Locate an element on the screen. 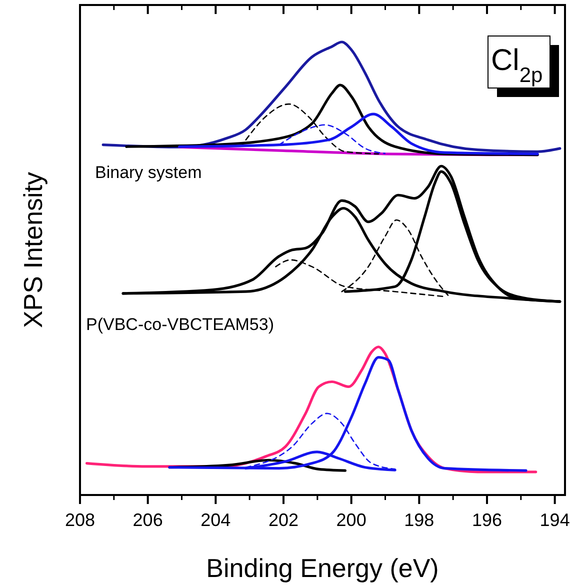 Image resolution: width=571 pixels, height=587 pixels. x-tick-label: 196 is located at coordinates (487, 520).